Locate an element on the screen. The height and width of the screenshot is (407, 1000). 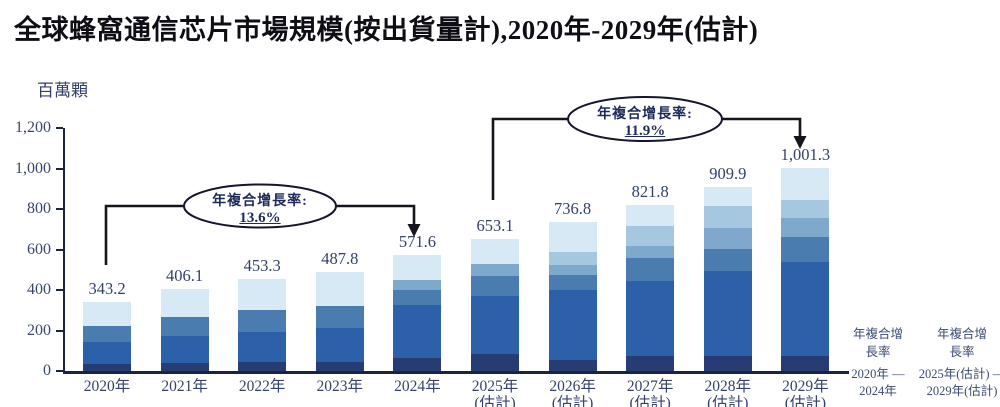
side-note-line: 年複合增 is located at coordinates (877, 334).